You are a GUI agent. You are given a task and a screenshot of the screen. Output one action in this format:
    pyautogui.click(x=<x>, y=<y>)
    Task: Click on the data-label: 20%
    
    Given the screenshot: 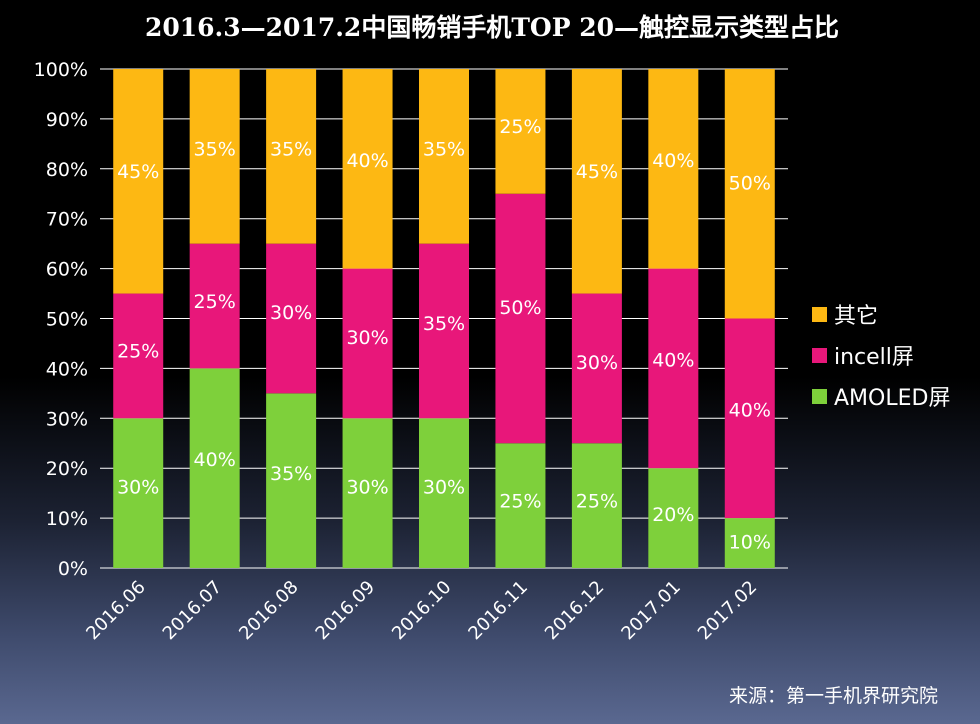 What is the action you would take?
    pyautogui.click(x=673, y=515)
    